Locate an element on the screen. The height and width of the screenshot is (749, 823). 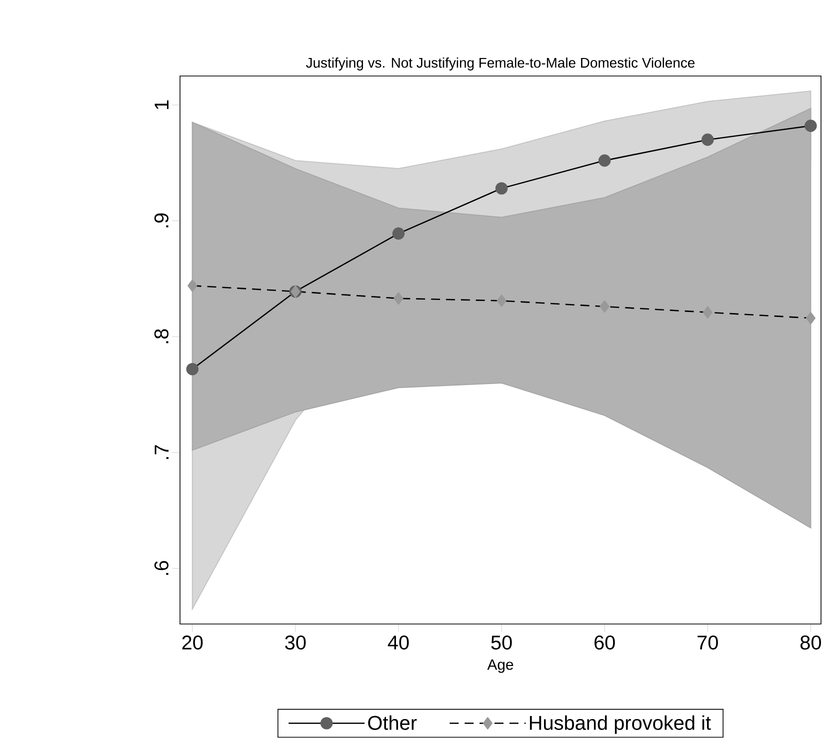
x-tick-label: 20 is located at coordinates (192, 643).